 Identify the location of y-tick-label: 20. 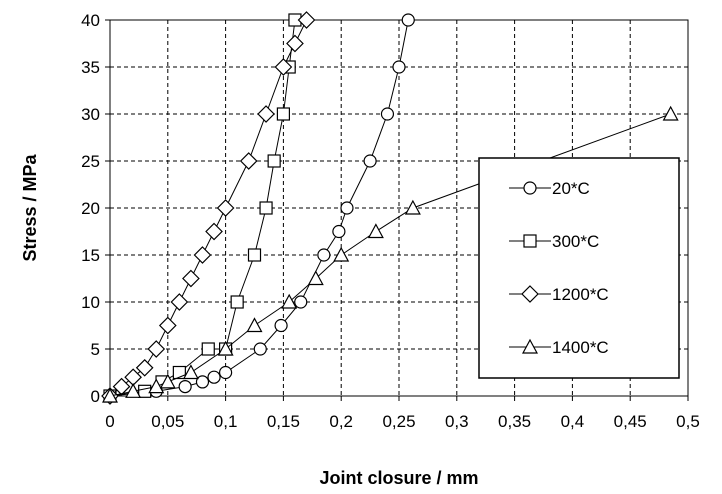
(90, 208).